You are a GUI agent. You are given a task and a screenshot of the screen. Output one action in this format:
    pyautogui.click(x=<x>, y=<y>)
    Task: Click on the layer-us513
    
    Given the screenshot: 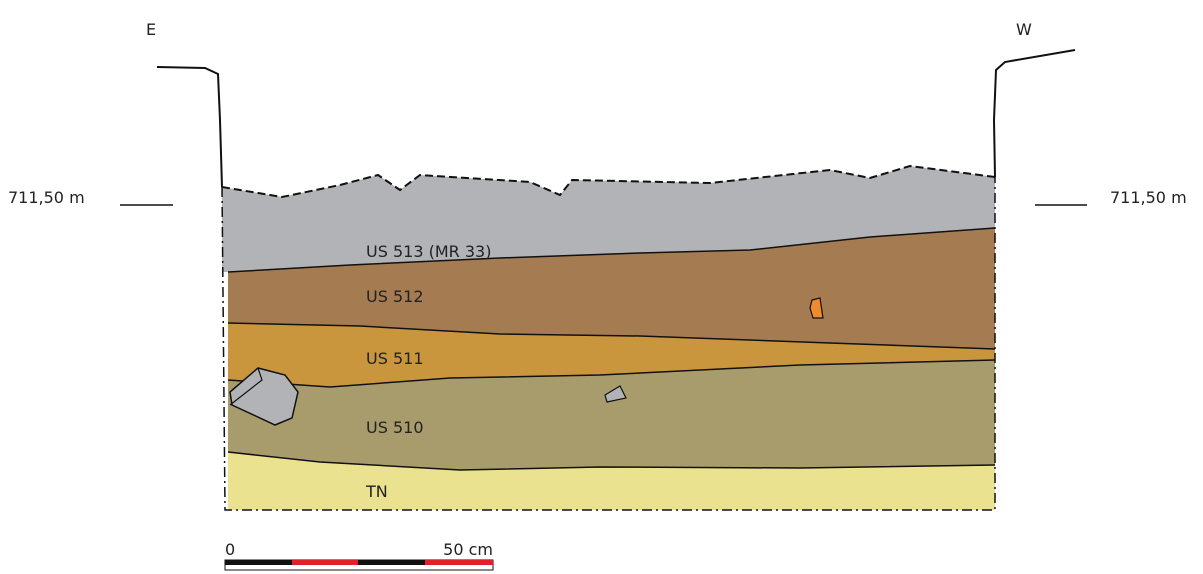 What is the action you would take?
    pyautogui.click(x=608, y=219)
    